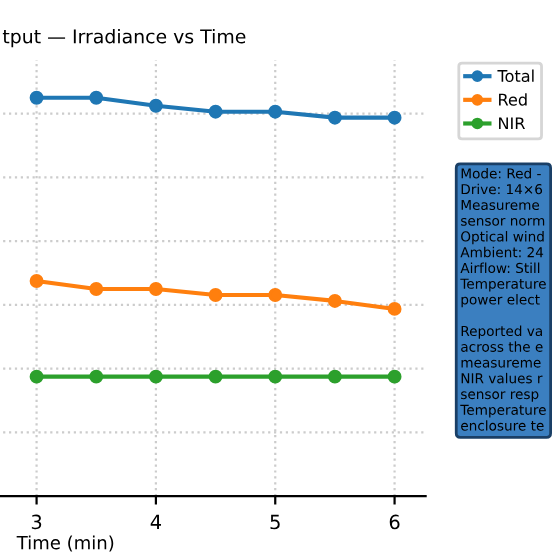  Describe the element at coordinates (156, 521) in the screenshot. I see `x-tick-label: 4` at that location.